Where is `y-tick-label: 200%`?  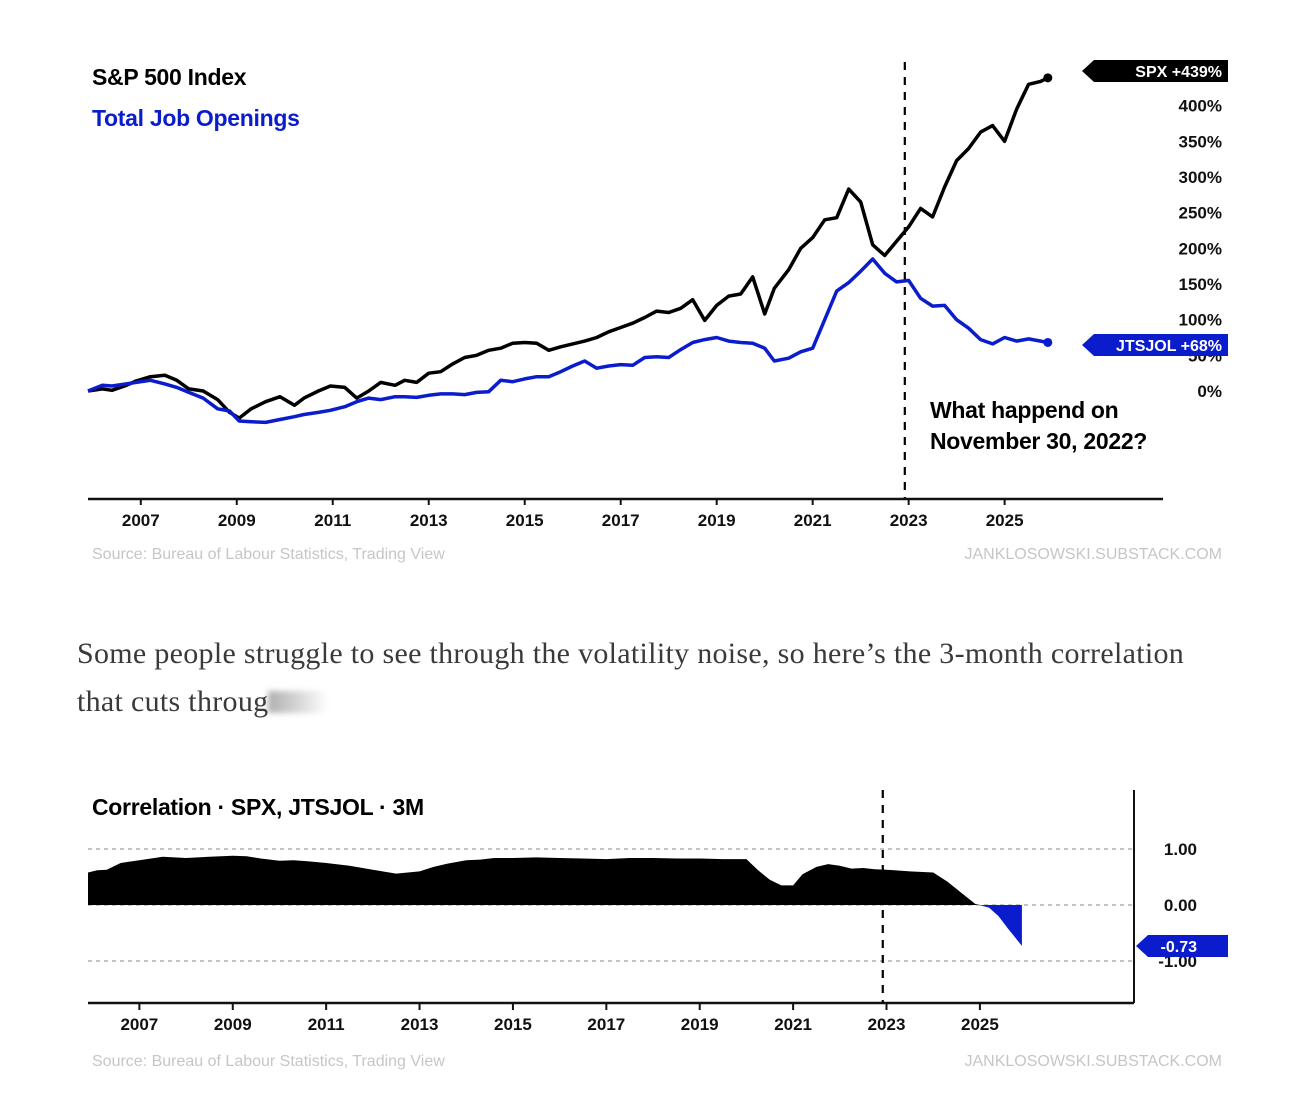
y-tick-label: 200% is located at coordinates (1200, 248).